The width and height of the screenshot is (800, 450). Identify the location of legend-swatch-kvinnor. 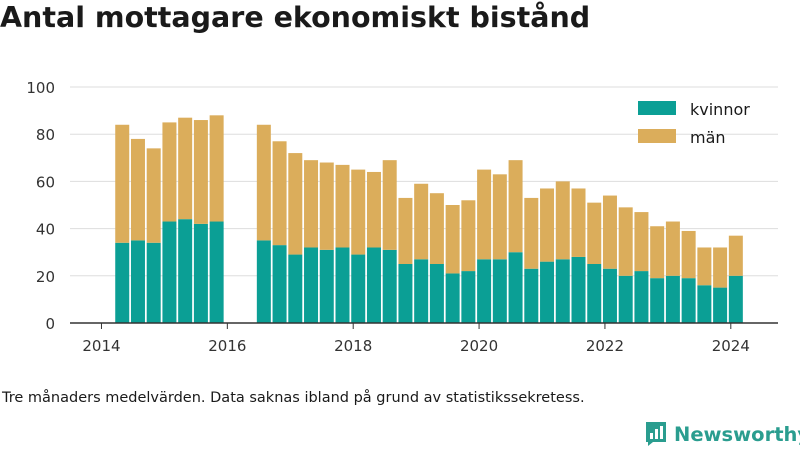
(657, 108).